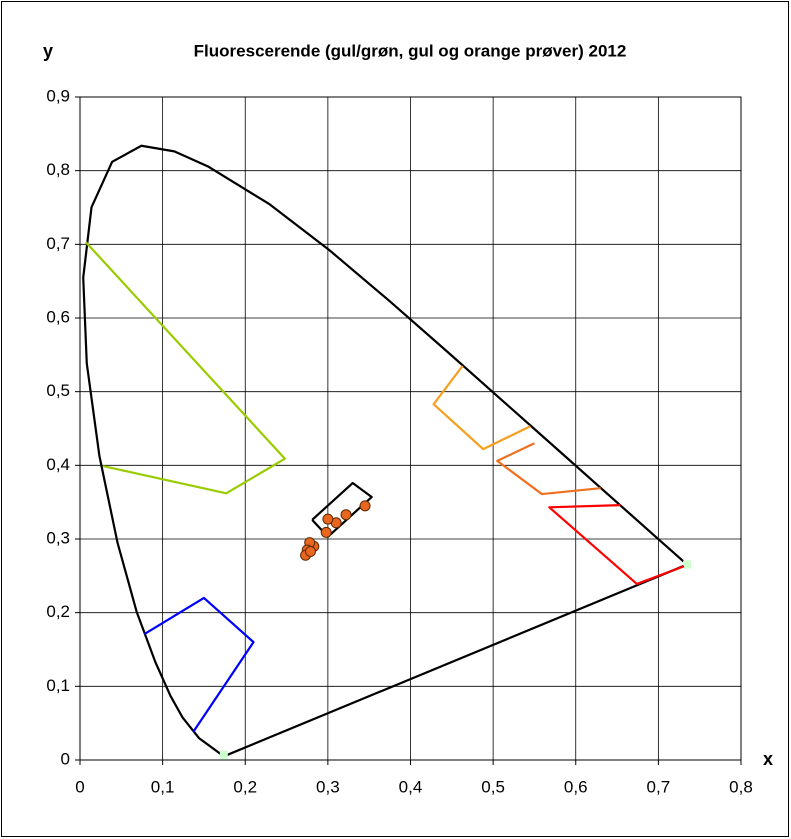  Describe the element at coordinates (58, 390) in the screenshot. I see `y-tick-label: 0,5` at that location.